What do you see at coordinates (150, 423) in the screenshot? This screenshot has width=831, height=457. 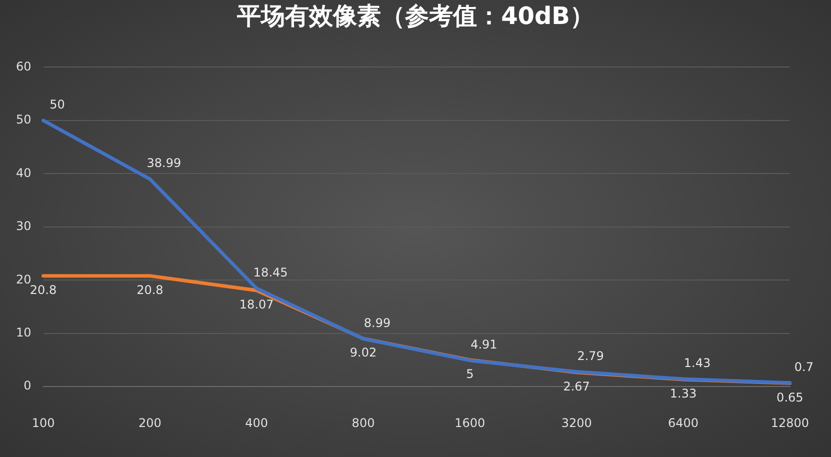 I see `x-tick-label: 200` at bounding box center [150, 423].